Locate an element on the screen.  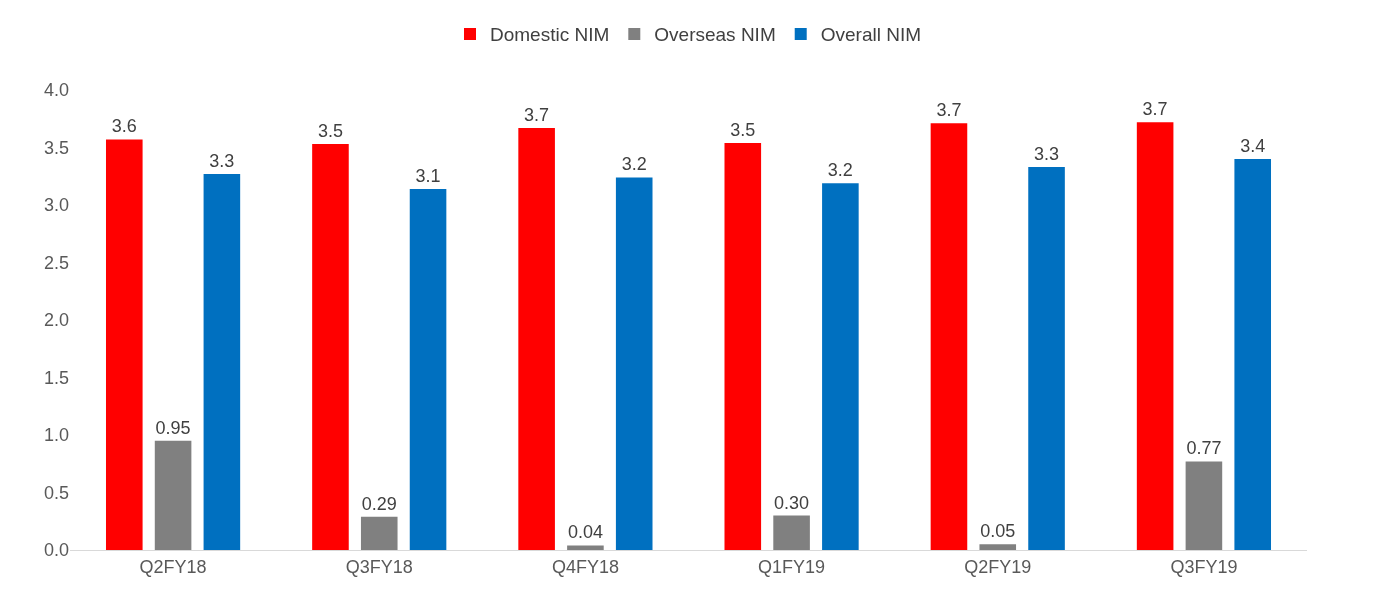
data-label: 3.6 is located at coordinates (124, 126).